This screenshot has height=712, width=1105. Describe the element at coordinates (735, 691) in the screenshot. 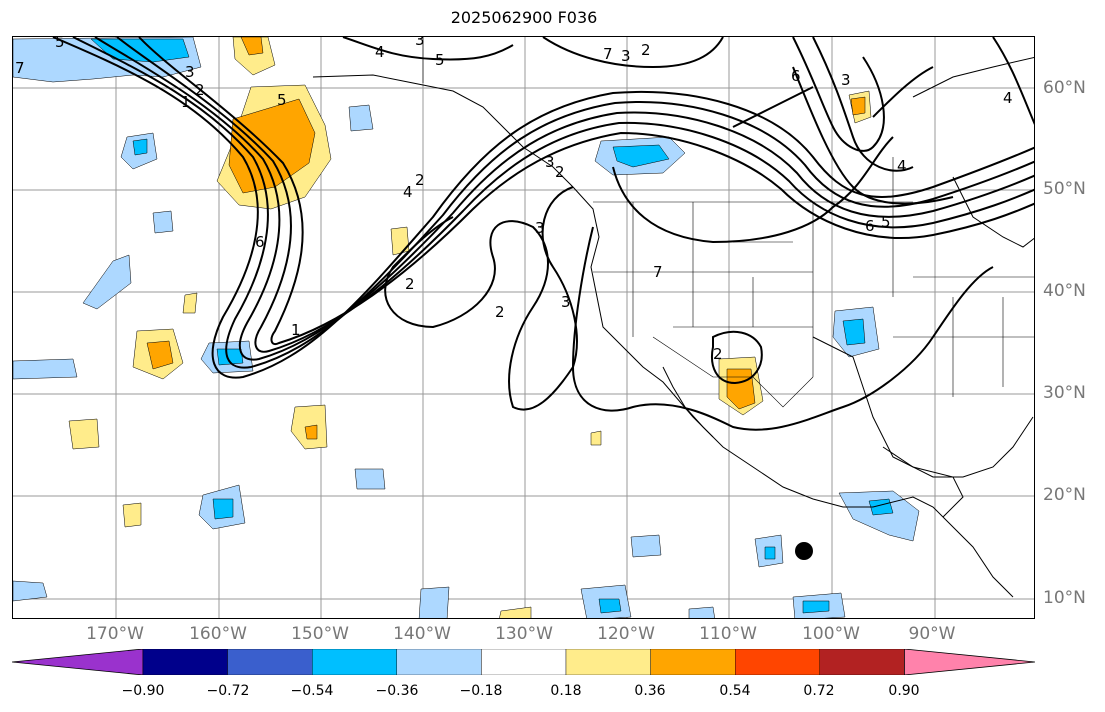

I see `colorbar-tick: 0.54` at that location.